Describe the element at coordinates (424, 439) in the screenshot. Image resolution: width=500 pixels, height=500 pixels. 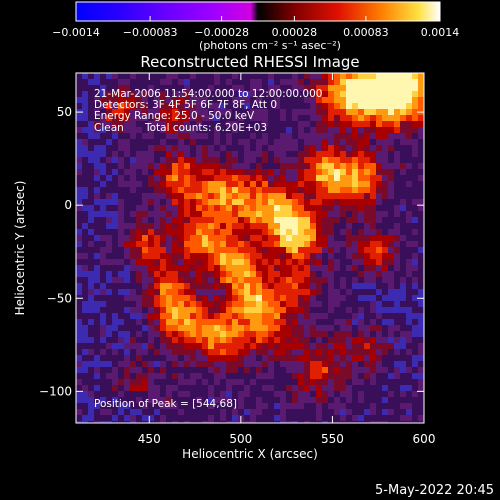
I see `x-tick-label: 600` at that location.